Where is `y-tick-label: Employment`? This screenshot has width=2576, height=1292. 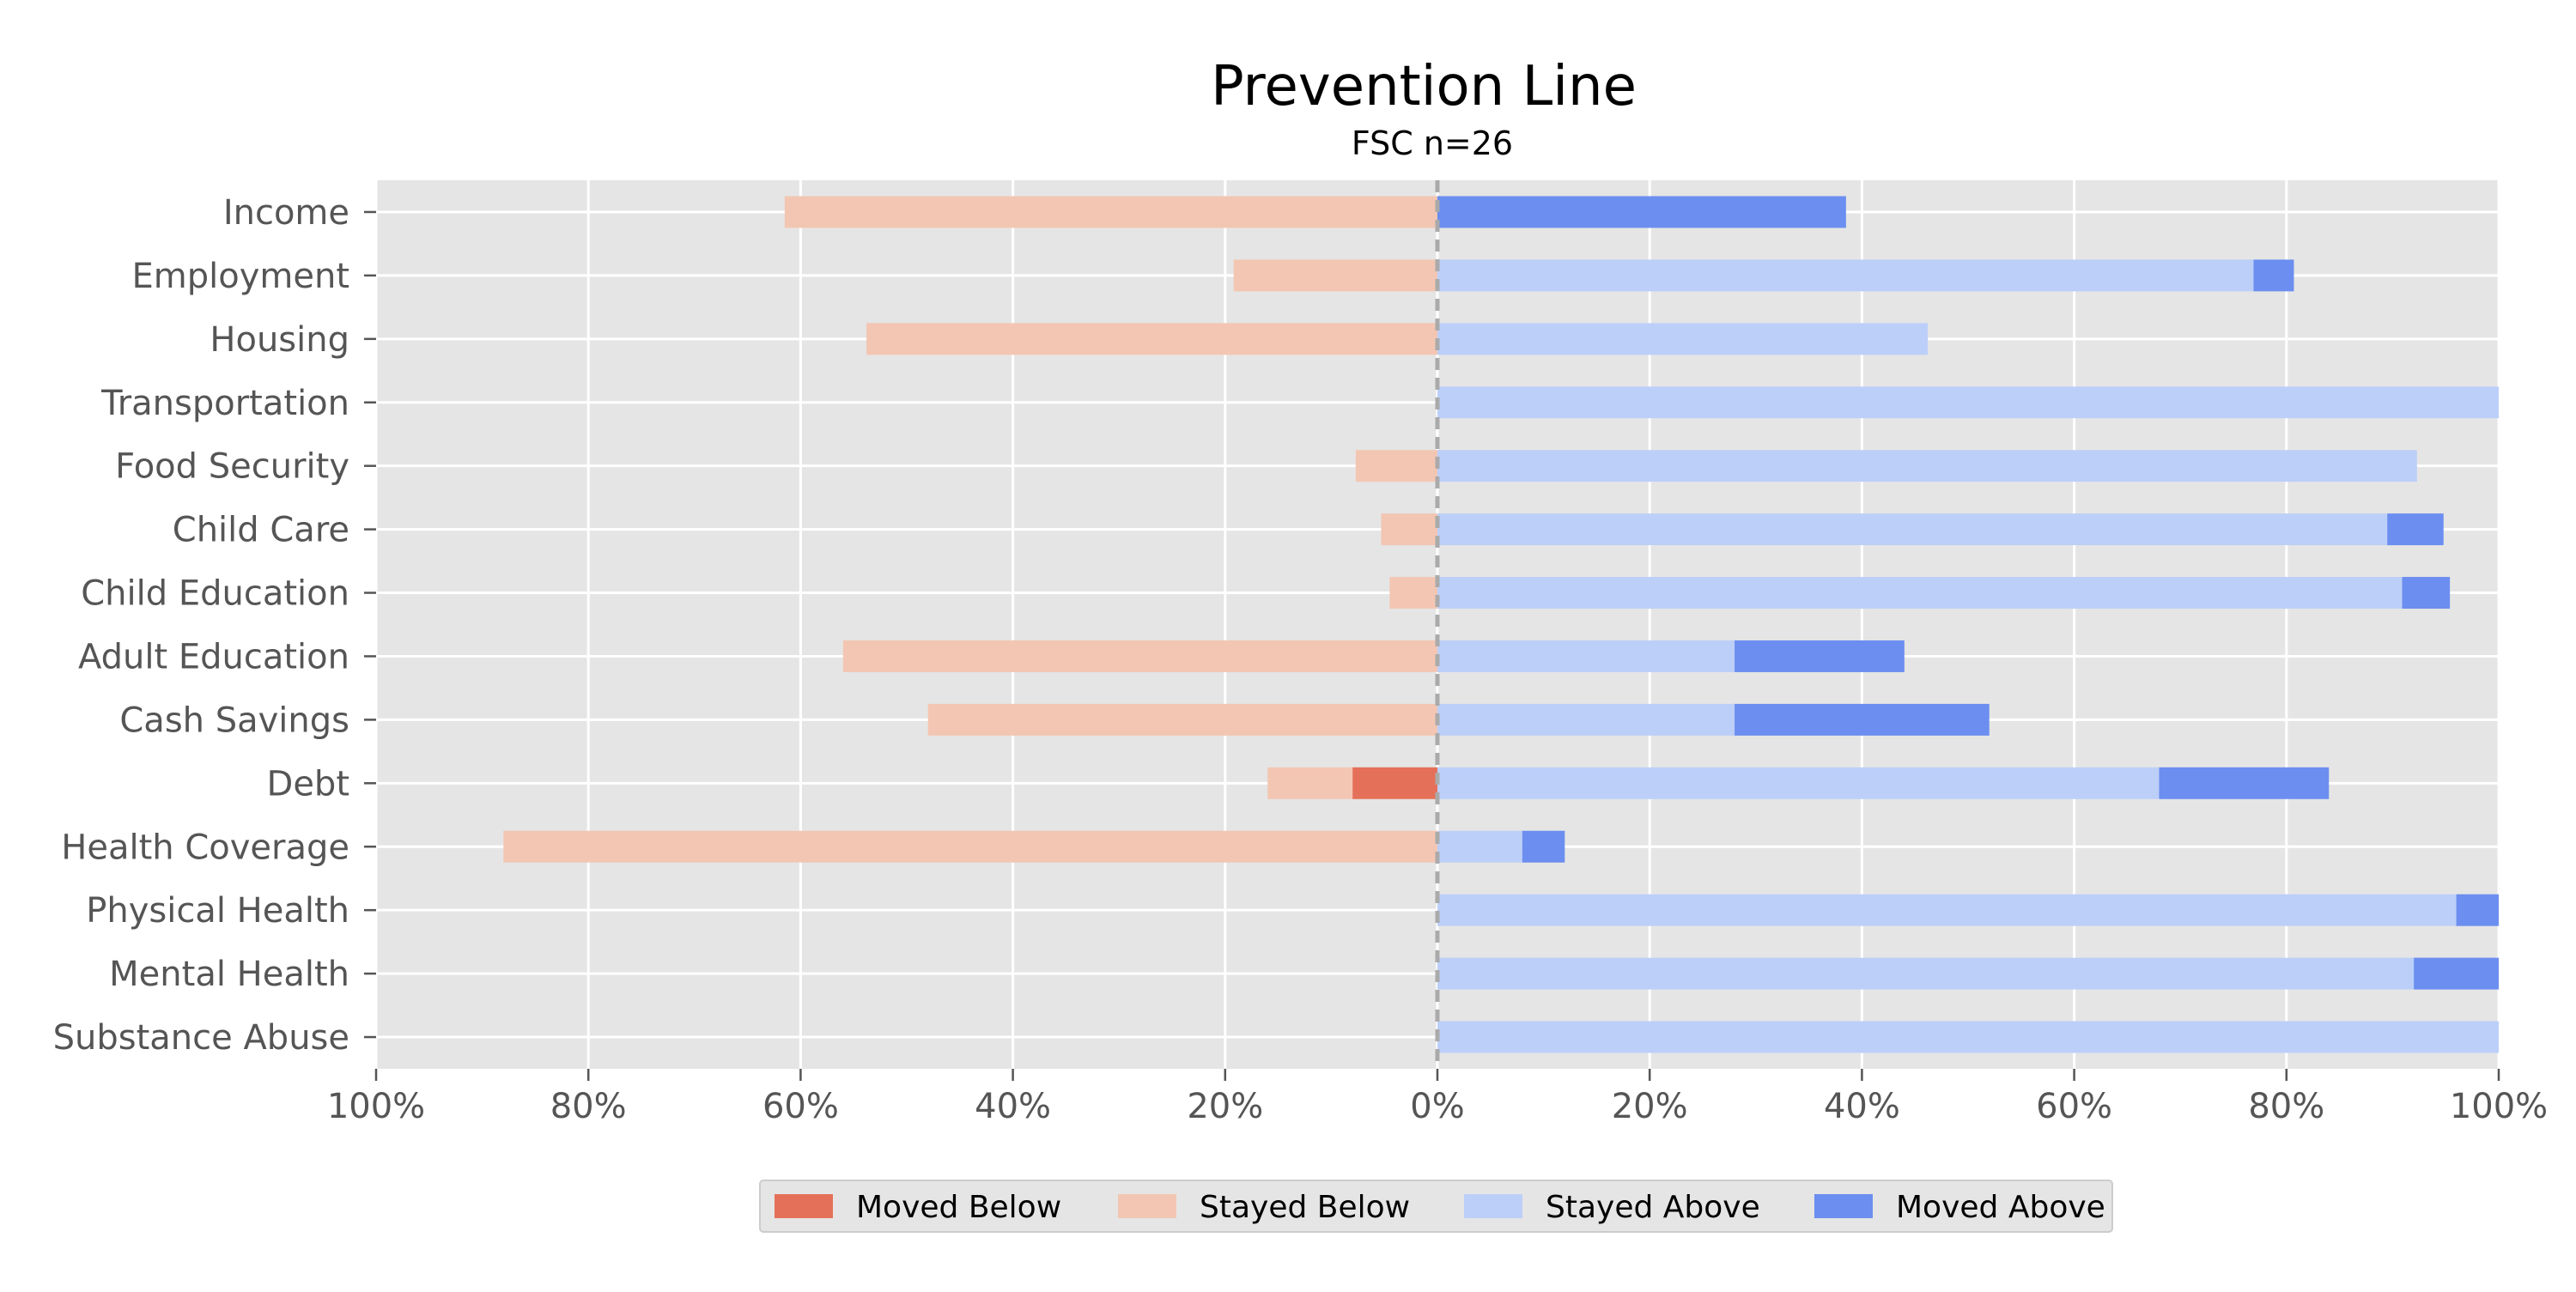
y-tick-label: Employment is located at coordinates (241, 276).